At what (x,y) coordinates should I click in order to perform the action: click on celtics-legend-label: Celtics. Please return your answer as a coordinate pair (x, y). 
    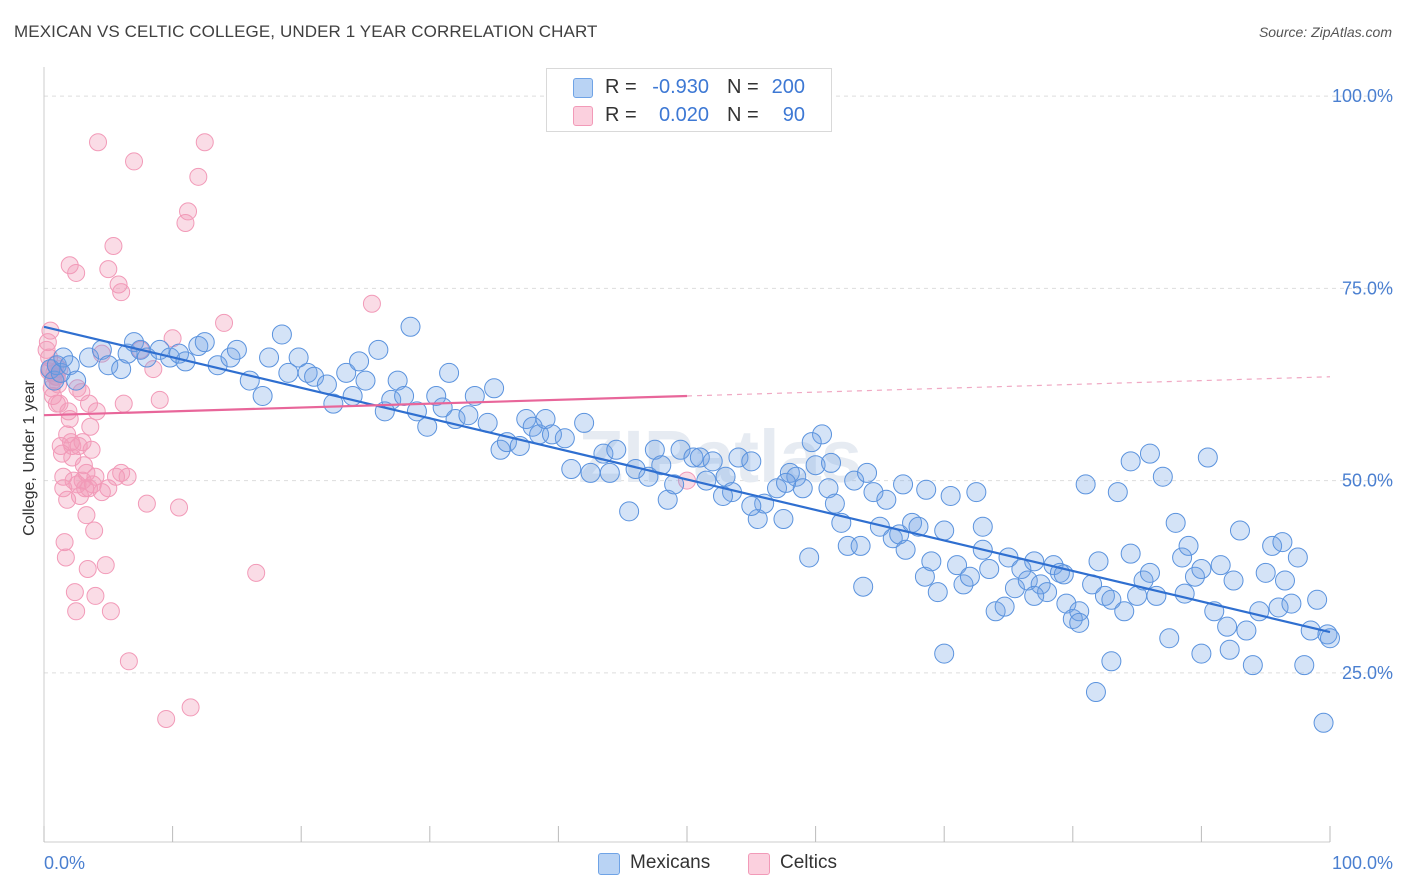
    Looking at the image, I should click on (809, 862).